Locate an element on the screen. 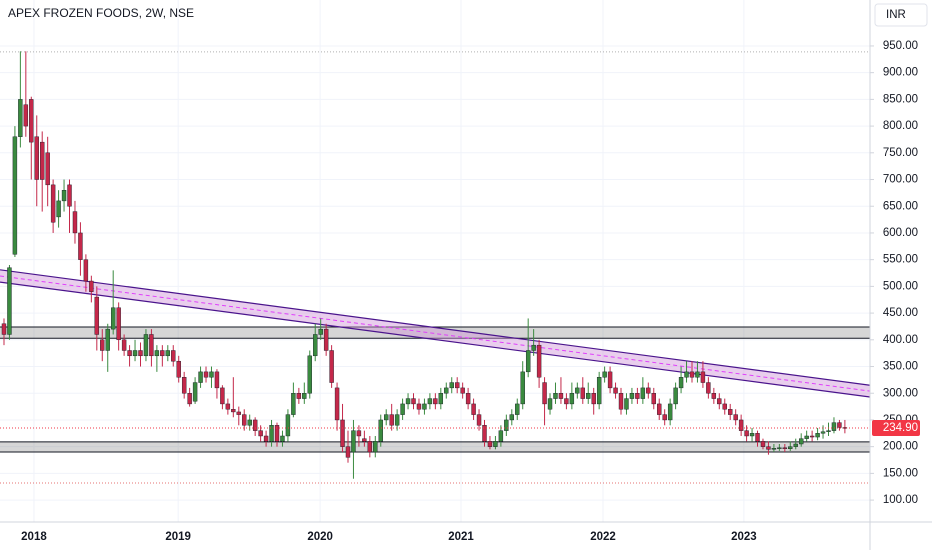  y-tick-label: 900.00 is located at coordinates (900, 73).